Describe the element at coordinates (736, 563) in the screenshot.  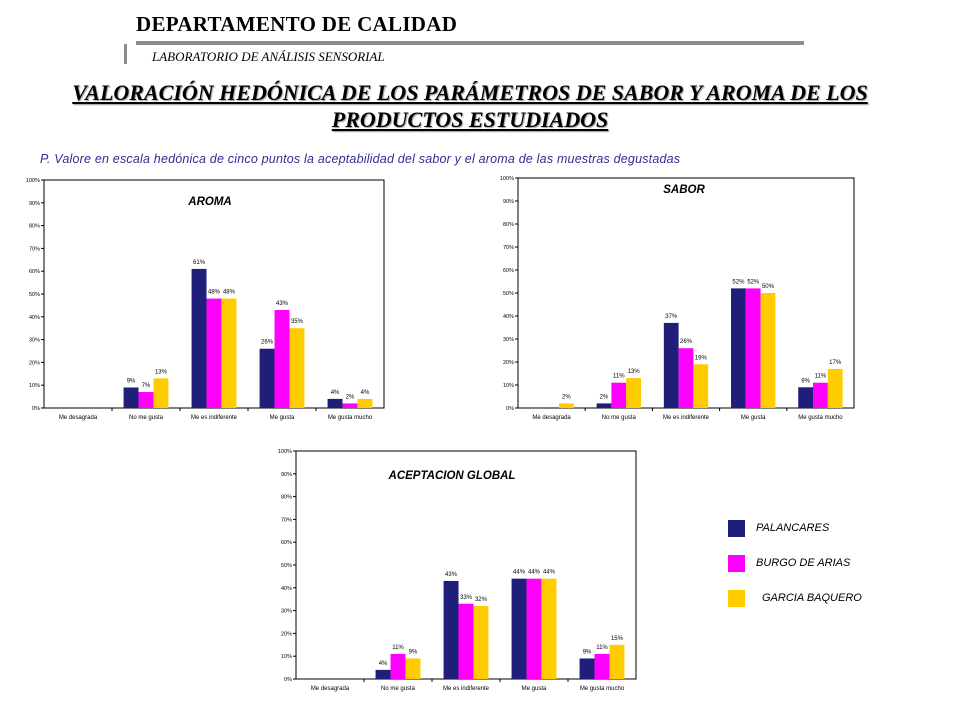
I see `legend-swatch-burgo-de-arias` at that location.